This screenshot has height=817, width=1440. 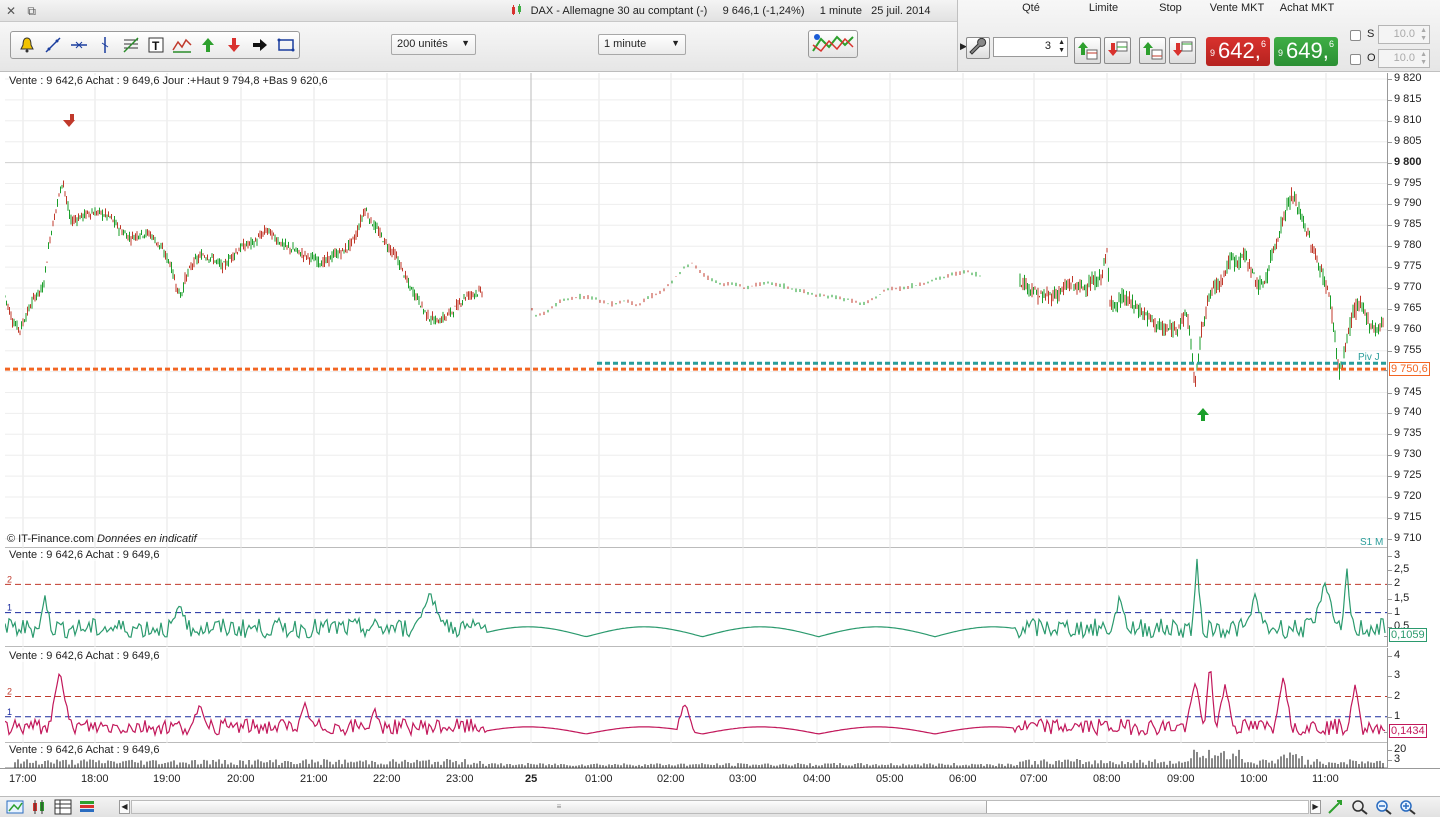 What do you see at coordinates (1398, 597) in the screenshot?
I see `indicator-tick-label: 1,5` at bounding box center [1398, 597].